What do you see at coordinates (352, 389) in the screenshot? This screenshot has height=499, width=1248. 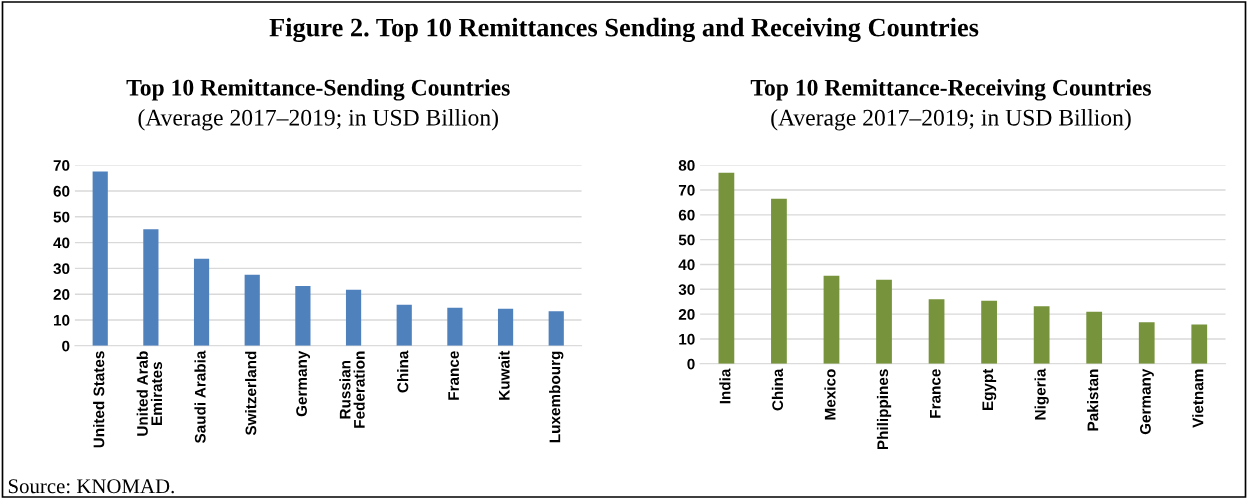 I see `x-tick-label: Russian Federation` at bounding box center [352, 389].